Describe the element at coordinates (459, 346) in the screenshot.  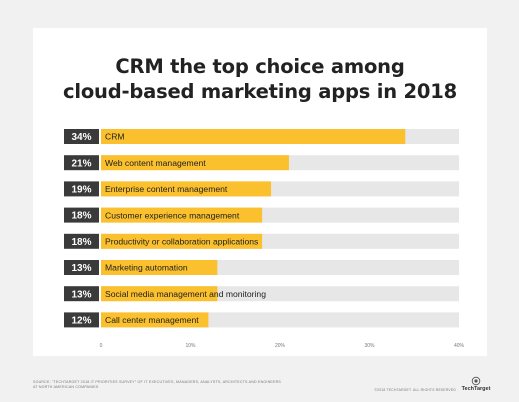
I see `x-tick-label: 40%` at that location.